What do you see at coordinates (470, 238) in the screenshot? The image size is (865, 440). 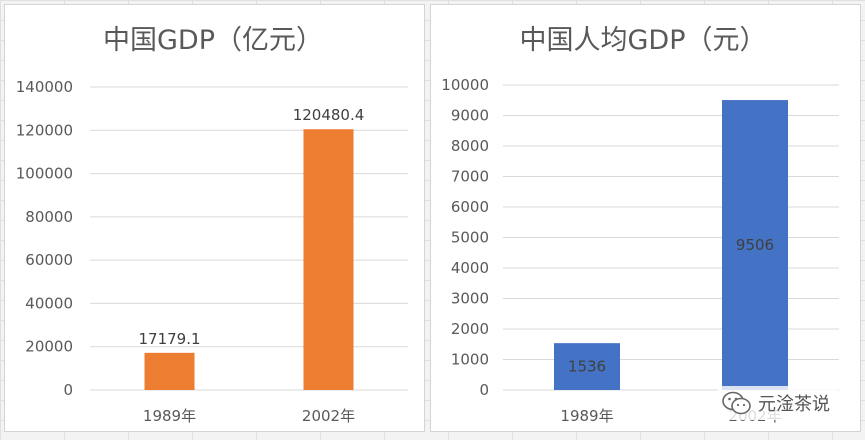 I see `y-tick-label: 5000` at bounding box center [470, 238].